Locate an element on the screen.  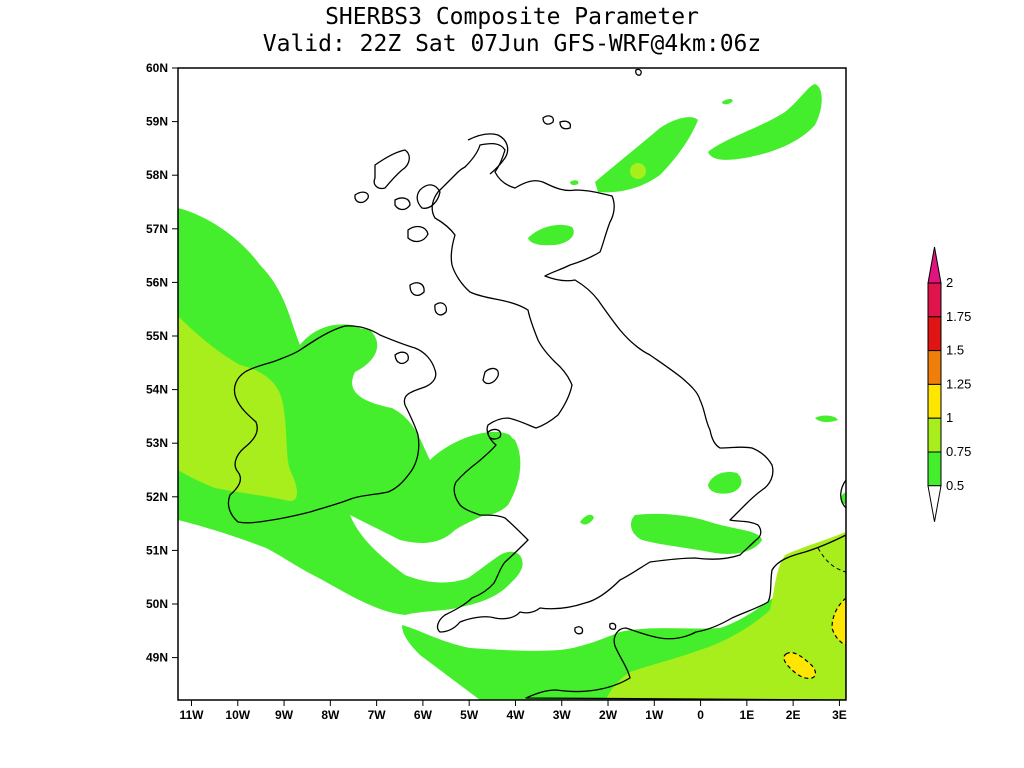
longitude-axis: 11W 10W 9W 8W 7W 6W 5W 4W 3W 2W 1W 0 1E 2E 3E is located at coordinates (513, 711).